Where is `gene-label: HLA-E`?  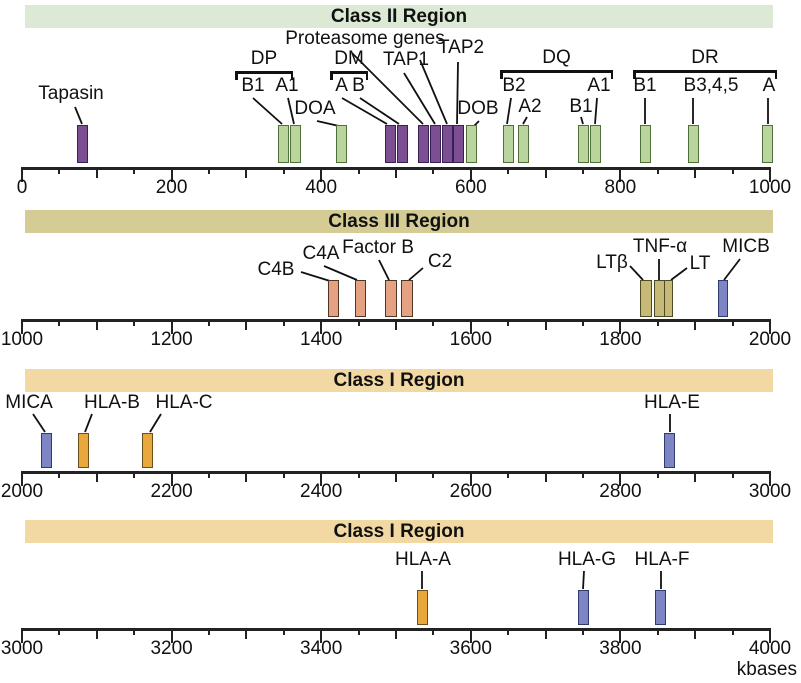 gene-label: HLA-E is located at coordinates (672, 402).